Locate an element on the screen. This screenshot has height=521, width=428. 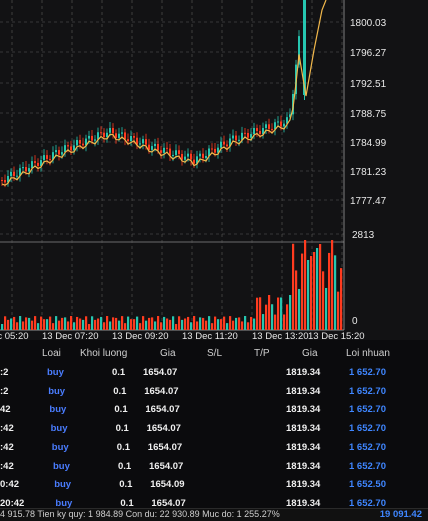
time-axis-label: 13 Dec 07:20 is located at coordinates (70, 335).